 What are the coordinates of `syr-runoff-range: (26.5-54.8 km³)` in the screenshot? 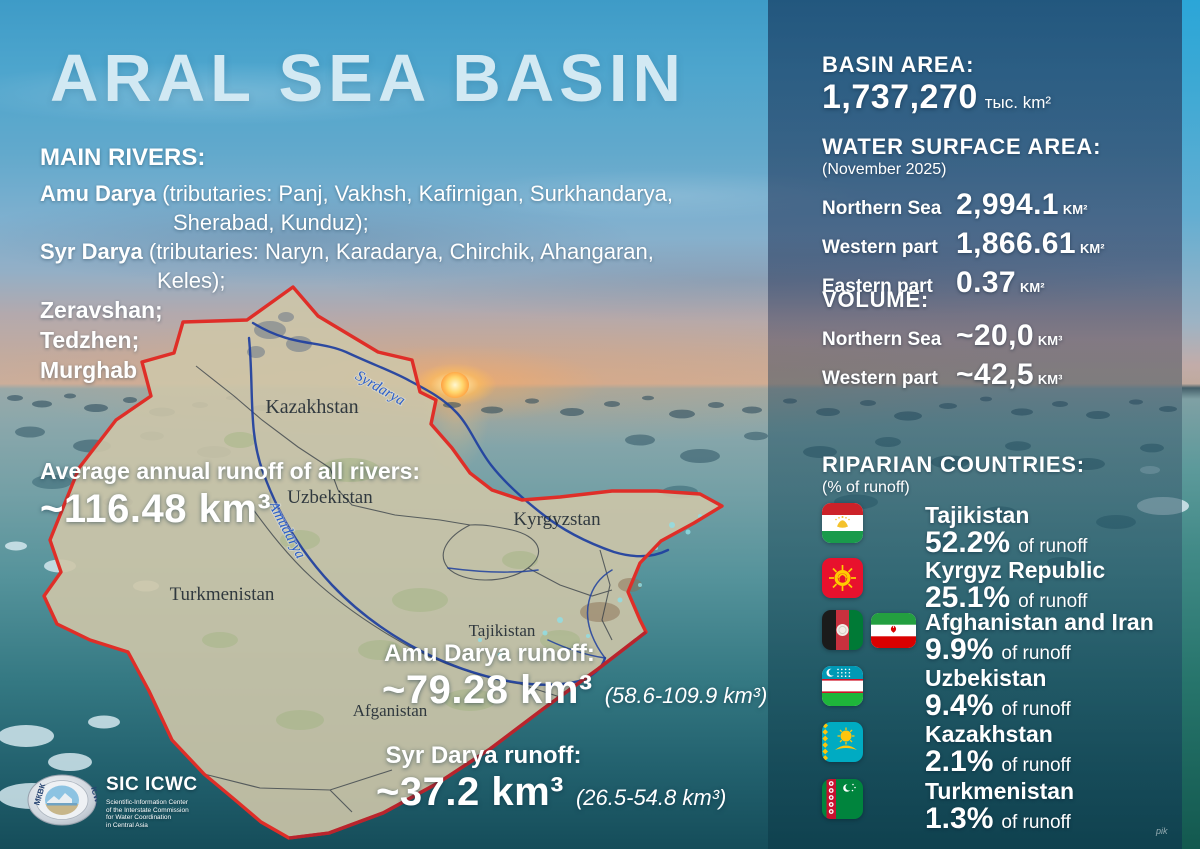 It's located at (651, 797).